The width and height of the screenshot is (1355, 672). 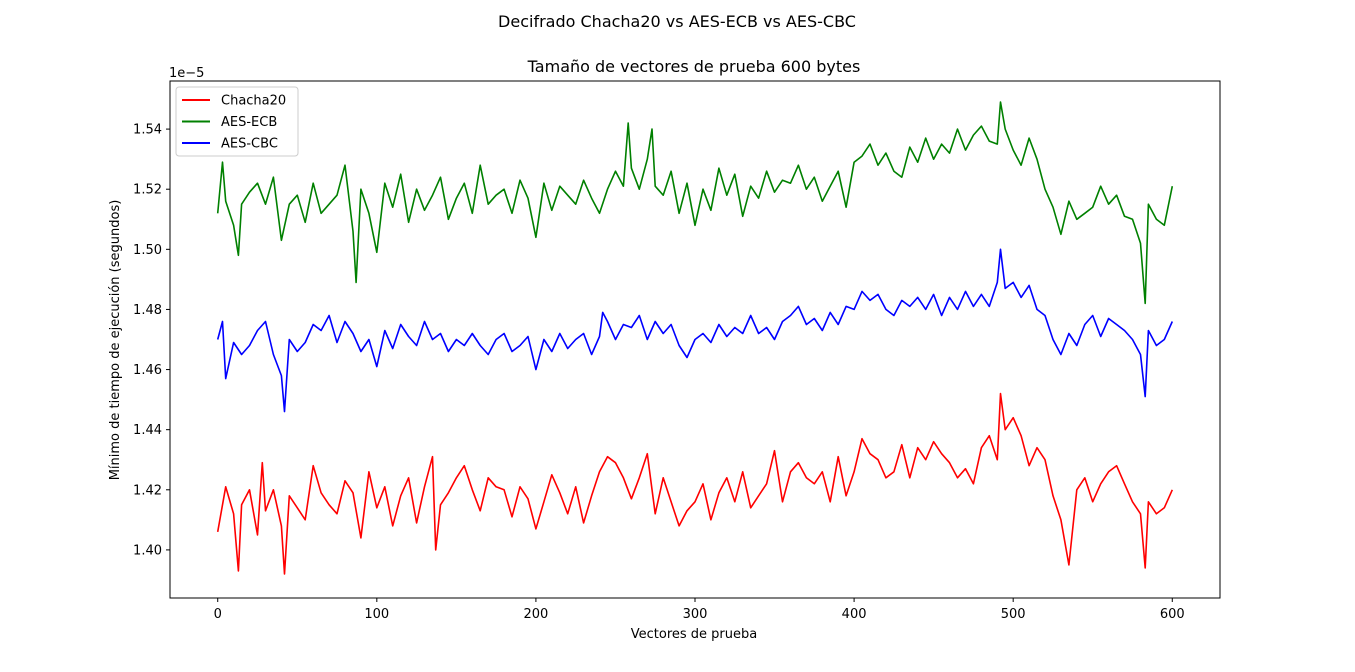 What do you see at coordinates (186, 73) in the screenshot?
I see `y-offset-label: 1e−5` at bounding box center [186, 73].